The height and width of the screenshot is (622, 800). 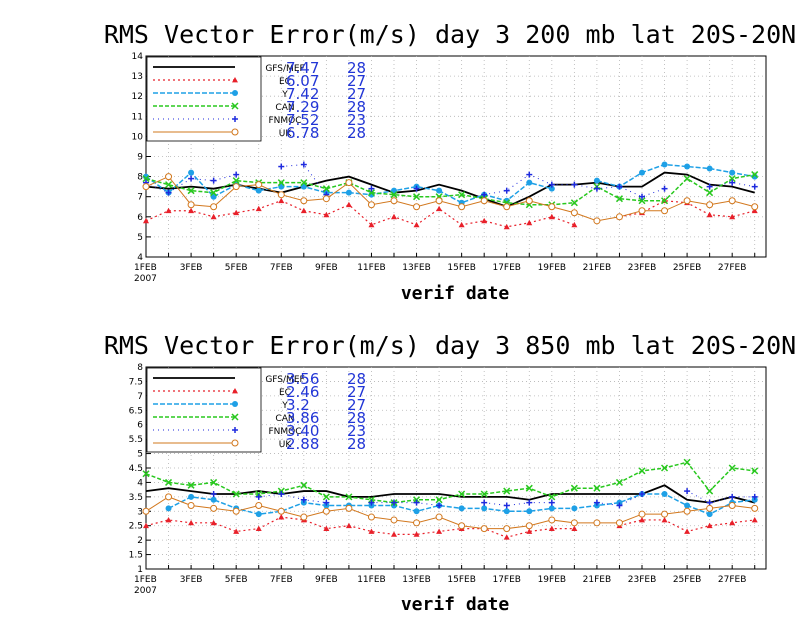 I want to click on legend-stat-value: 7.52, so click(x=302, y=120).